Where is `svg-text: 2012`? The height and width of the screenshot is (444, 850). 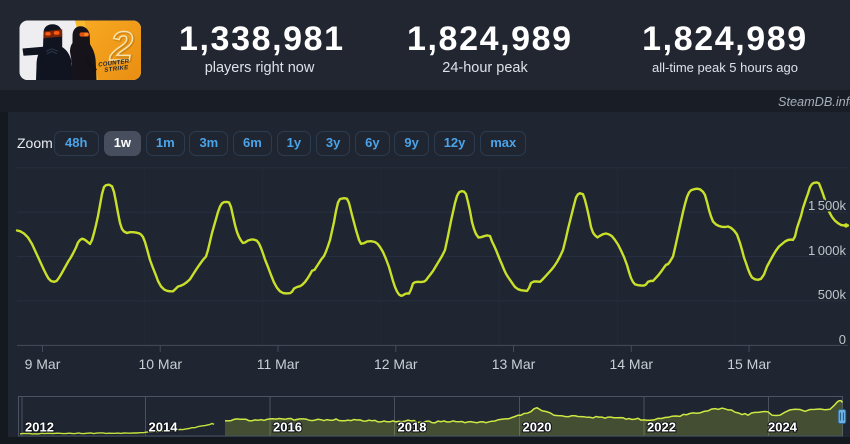 svg-text: 2012 is located at coordinates (39, 427).